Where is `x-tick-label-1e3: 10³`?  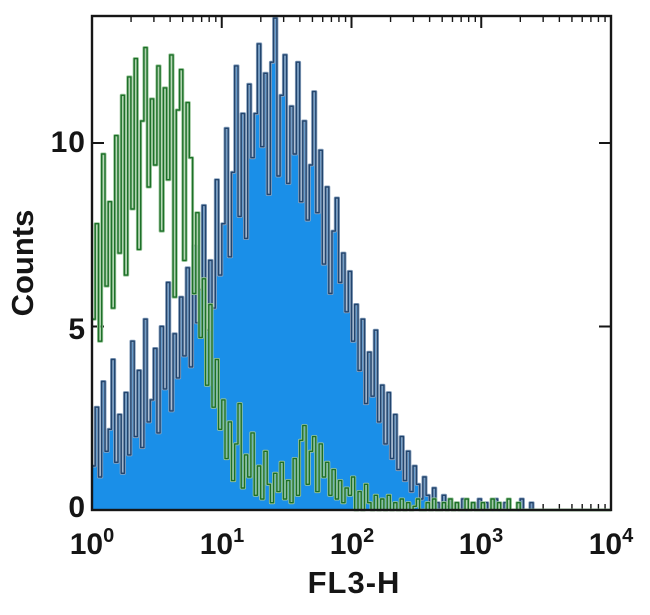
x-tick-label-1e3: 10³ is located at coordinates (481, 543).